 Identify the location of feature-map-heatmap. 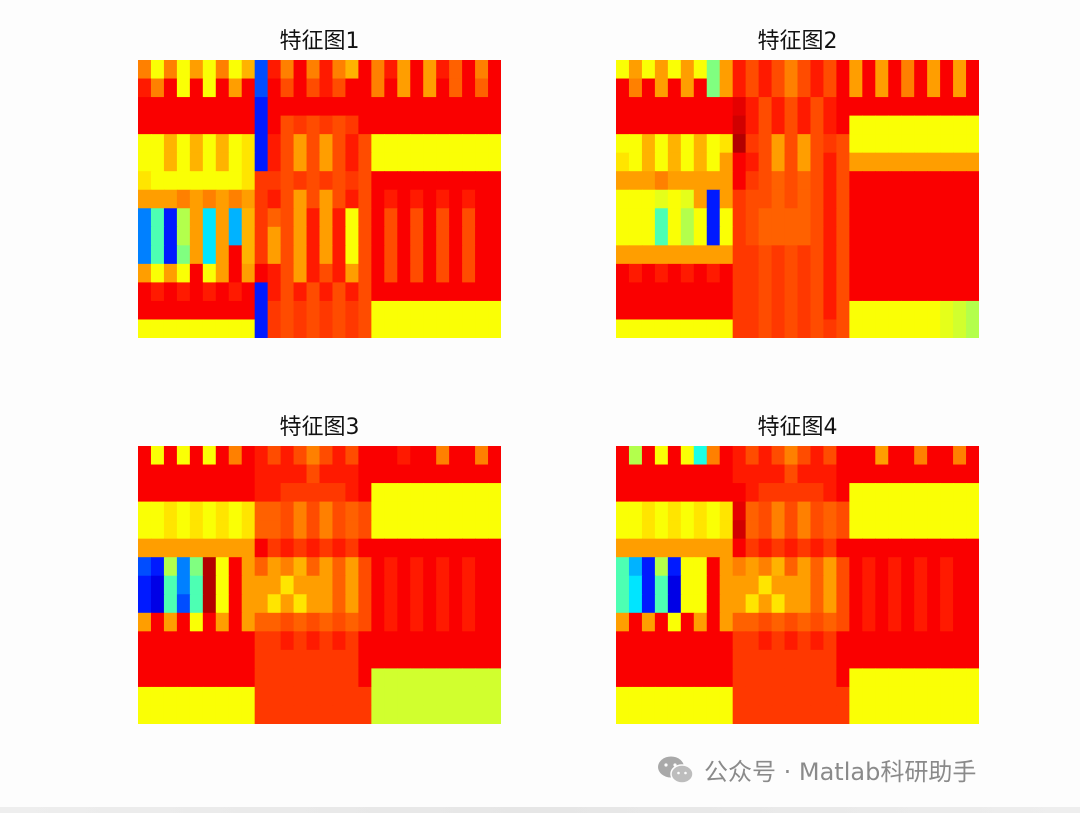
(797, 585).